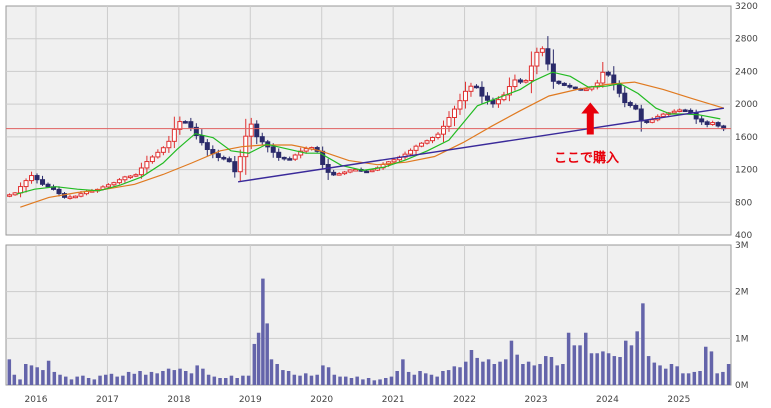 The width and height of the screenshot is (771, 408). Describe the element at coordinates (481, 145) in the screenshot. I see `trend-line` at that location.